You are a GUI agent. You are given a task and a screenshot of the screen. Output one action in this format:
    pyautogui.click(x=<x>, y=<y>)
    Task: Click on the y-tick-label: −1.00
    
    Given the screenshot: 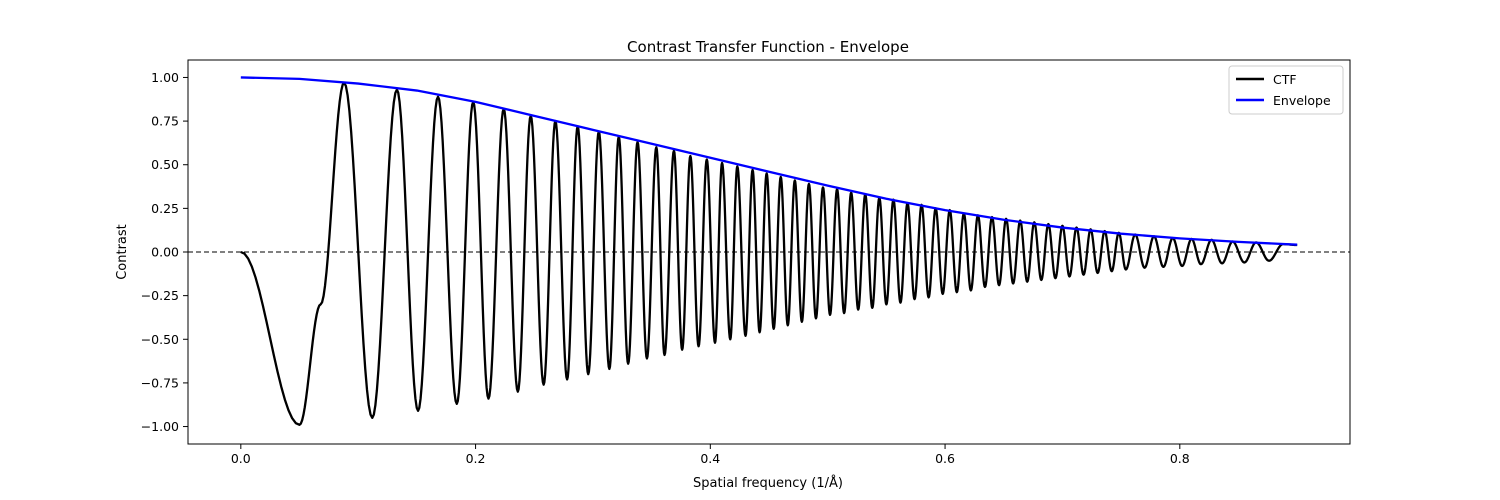 What is the action you would take?
    pyautogui.click(x=160, y=426)
    